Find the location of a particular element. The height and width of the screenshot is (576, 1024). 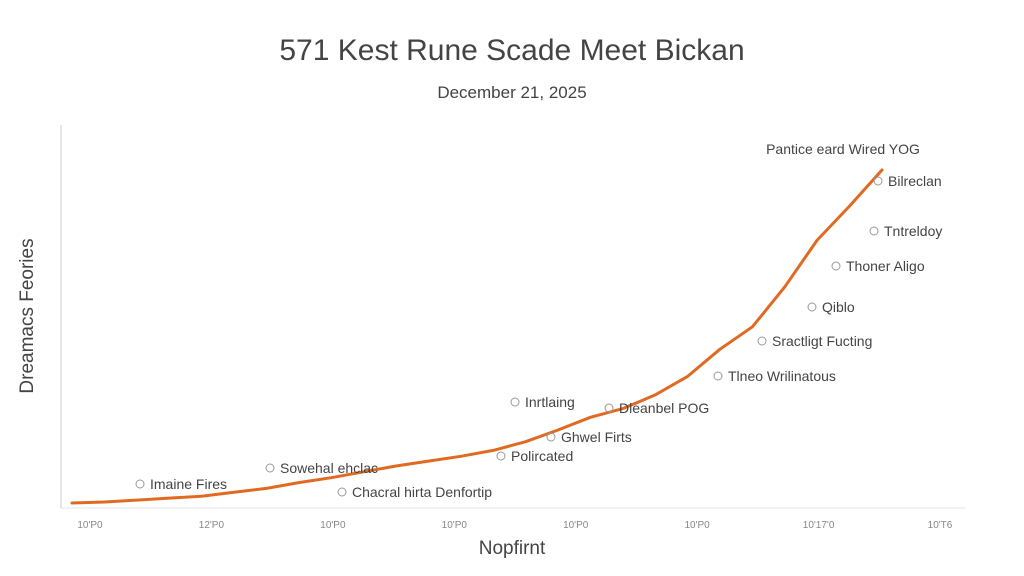

annotation-label: Ghwel Firts is located at coordinates (596, 437).